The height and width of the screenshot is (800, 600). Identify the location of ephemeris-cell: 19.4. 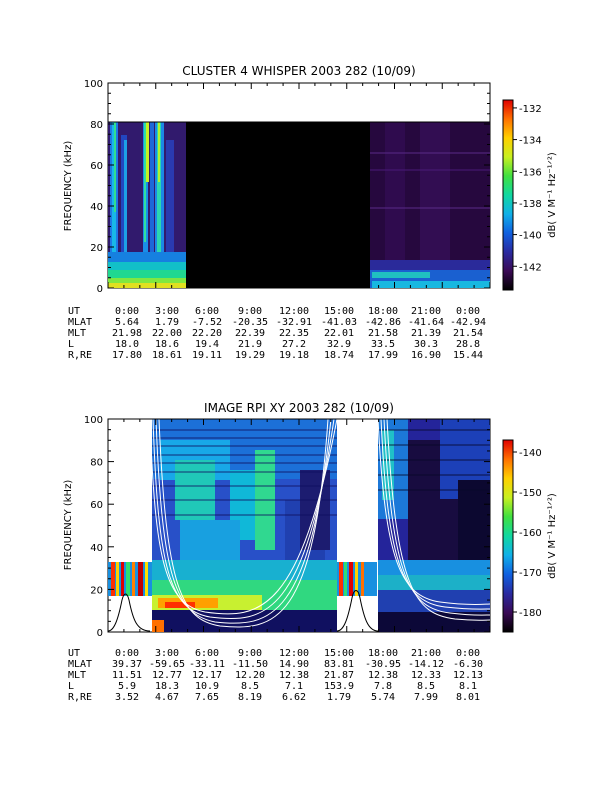
(207, 344).